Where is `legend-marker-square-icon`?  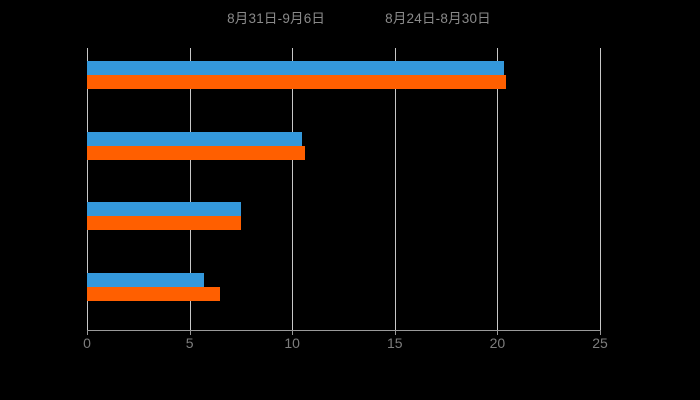
legend-marker-square-icon is located at coordinates (372, 19).